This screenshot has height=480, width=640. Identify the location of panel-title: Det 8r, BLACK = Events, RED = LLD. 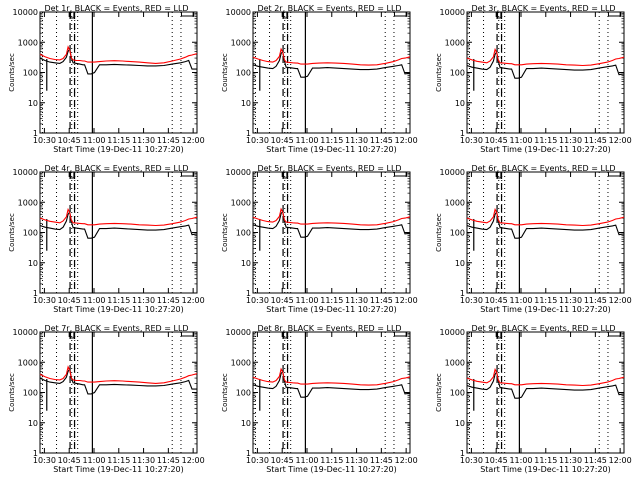
(329, 328).